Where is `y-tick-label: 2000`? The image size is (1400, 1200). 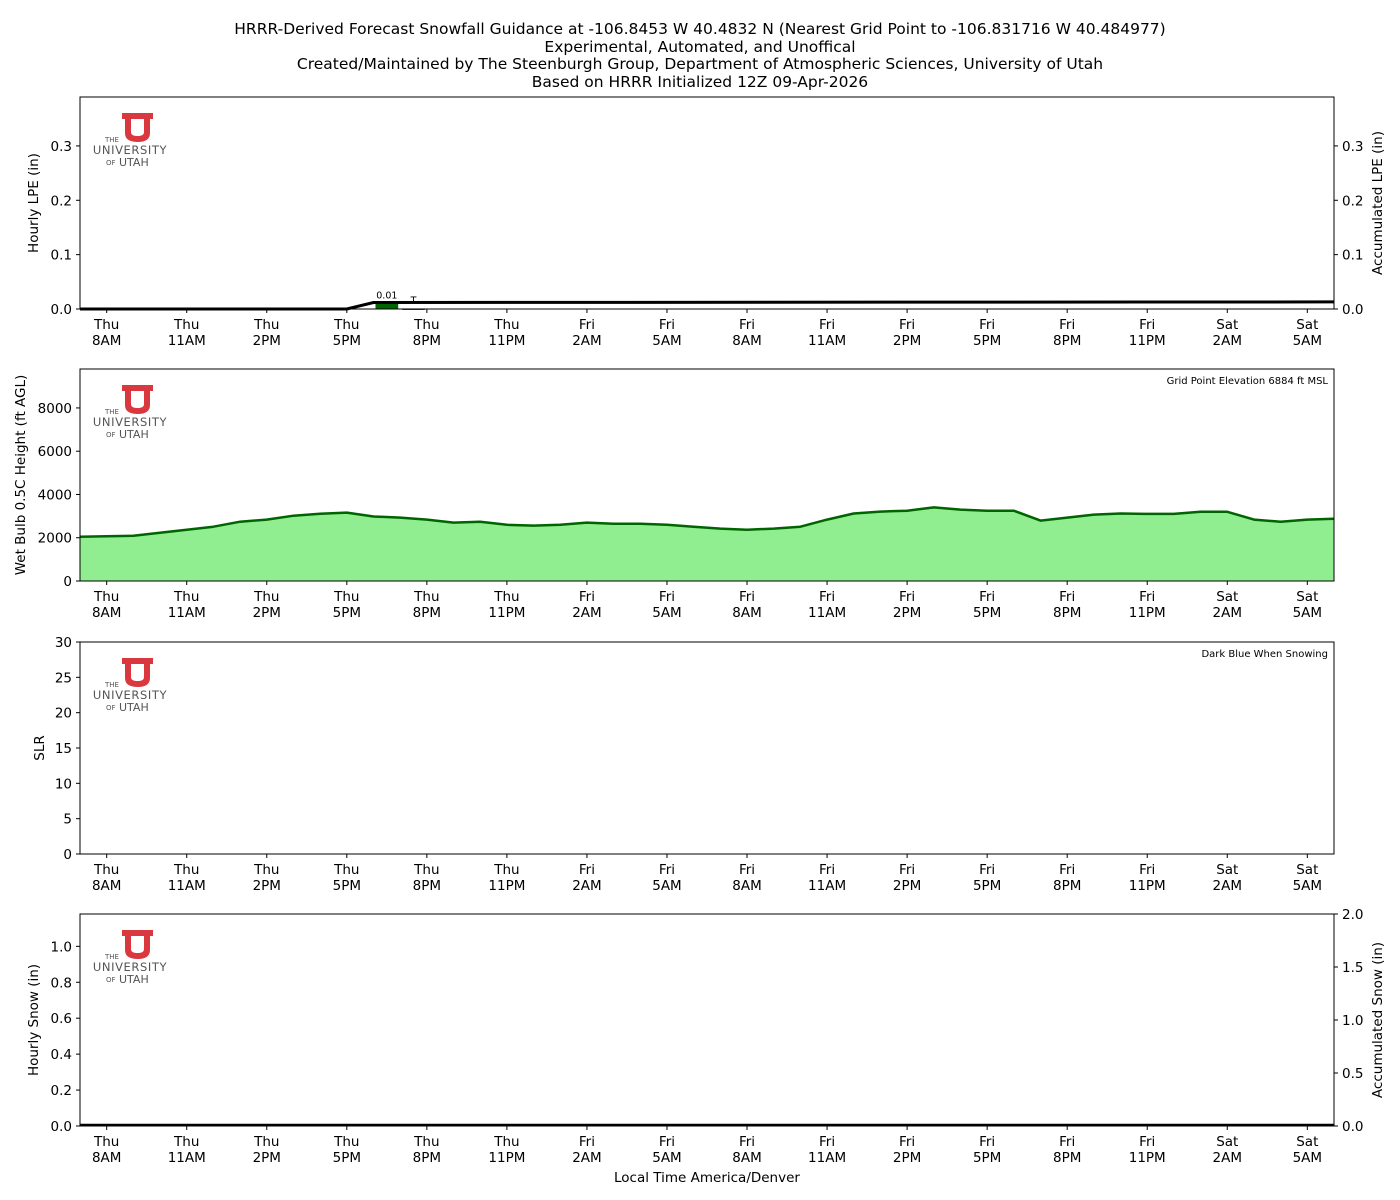 y-tick-label: 2000 is located at coordinates (55, 539).